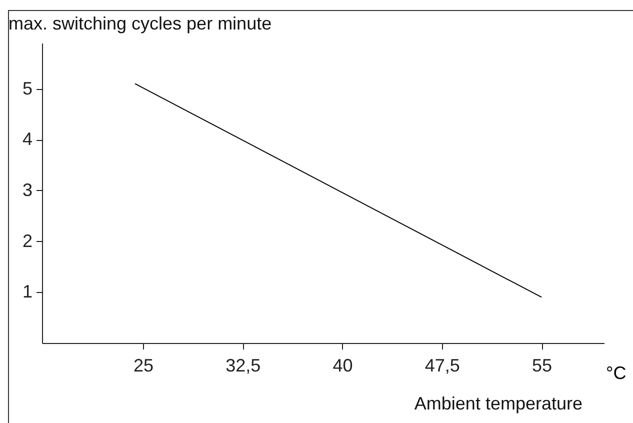 The height and width of the screenshot is (423, 633). Describe the element at coordinates (542, 366) in the screenshot. I see `x-tick-label: 55` at that location.